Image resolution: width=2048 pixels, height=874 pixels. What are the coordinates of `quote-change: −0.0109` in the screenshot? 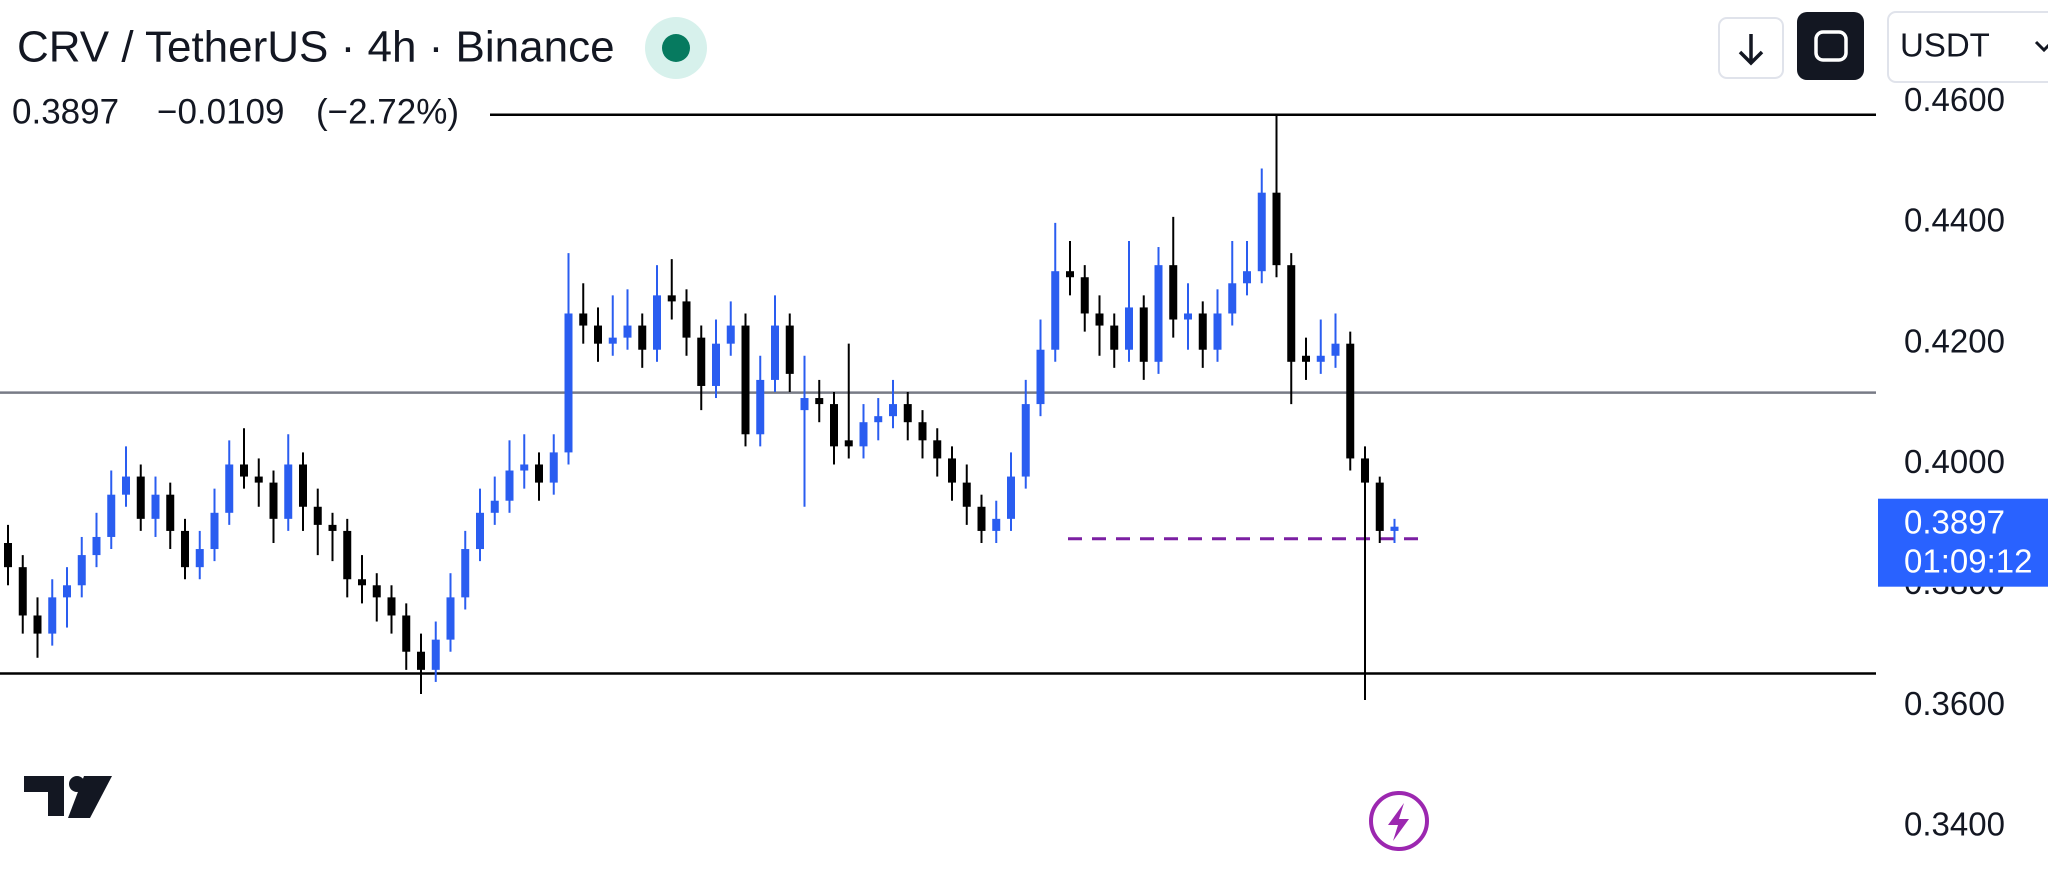 It's located at (221, 111).